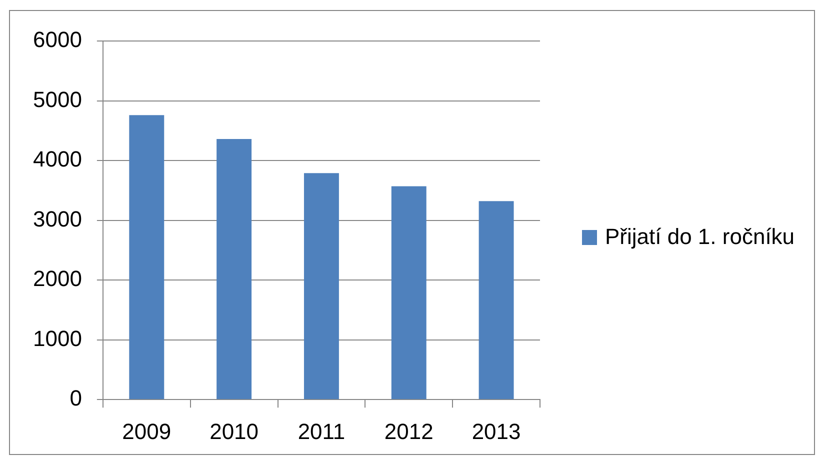 The width and height of the screenshot is (827, 458). What do you see at coordinates (57, 279) in the screenshot?
I see `y-tick-label: 2000` at bounding box center [57, 279].